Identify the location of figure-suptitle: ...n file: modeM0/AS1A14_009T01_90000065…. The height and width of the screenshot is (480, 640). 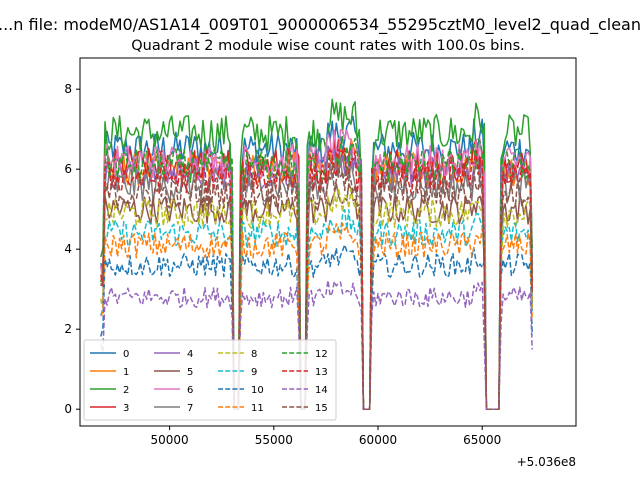
(320, 25).